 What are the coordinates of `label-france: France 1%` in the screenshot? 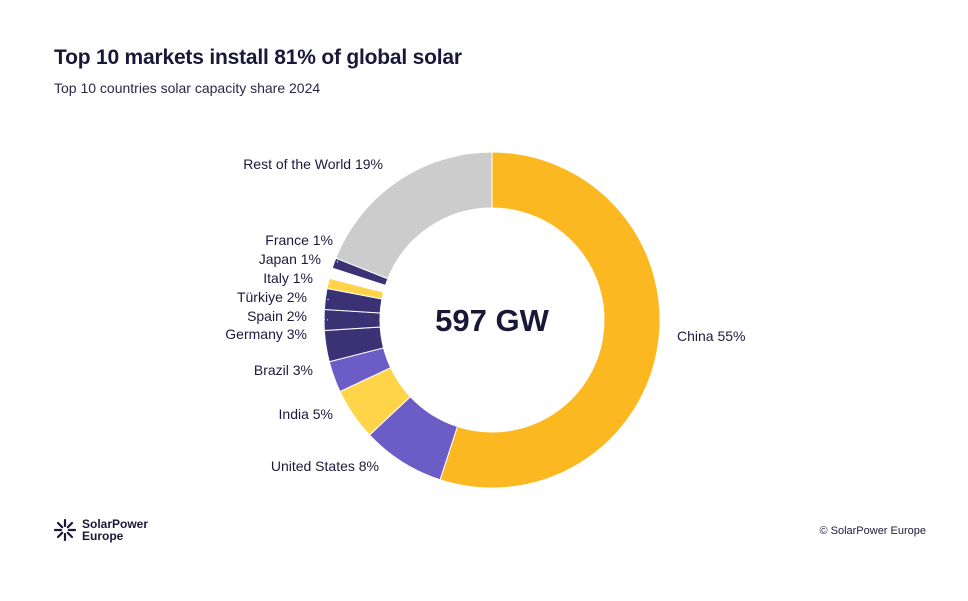 It's located at (299, 240).